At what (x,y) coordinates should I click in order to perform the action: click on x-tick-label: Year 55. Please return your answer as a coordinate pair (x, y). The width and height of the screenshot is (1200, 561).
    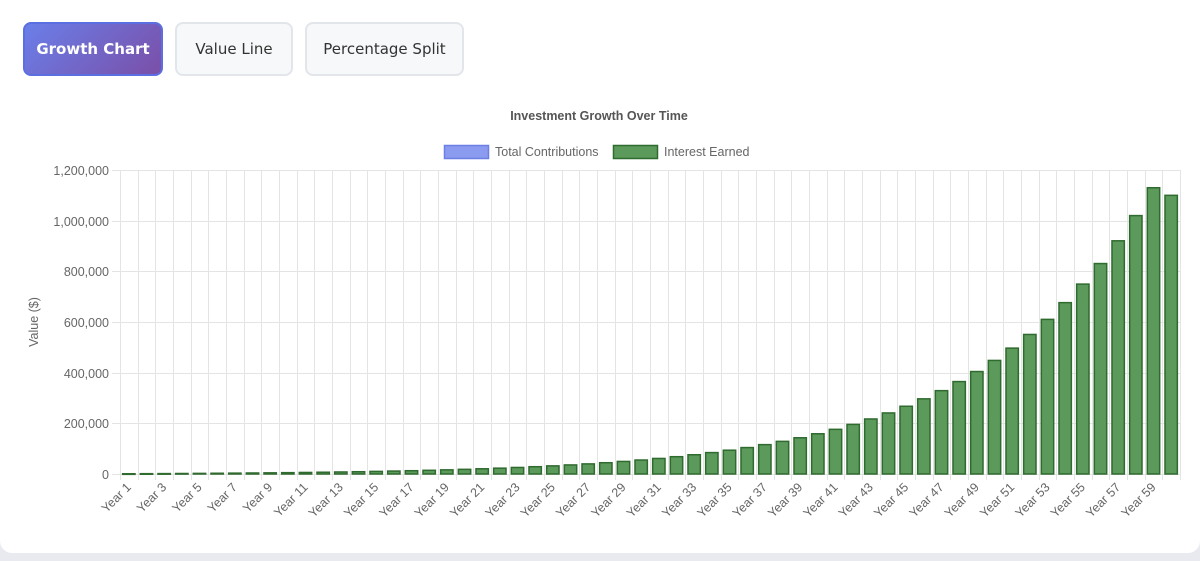
    Looking at the image, I should click on (1068, 500).